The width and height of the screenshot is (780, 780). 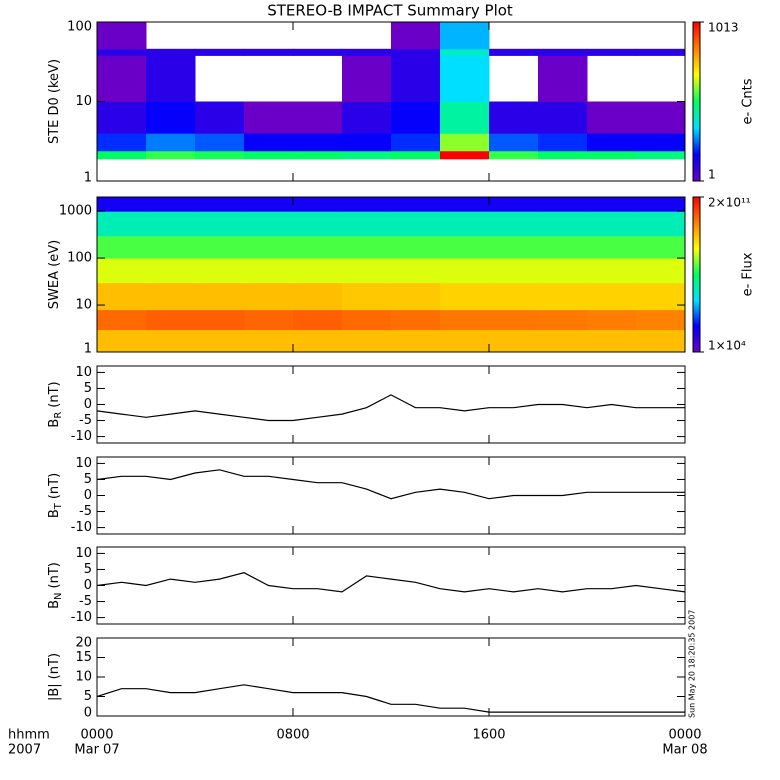 I want to click on y-axis-label: BN (nT), so click(x=56, y=585).